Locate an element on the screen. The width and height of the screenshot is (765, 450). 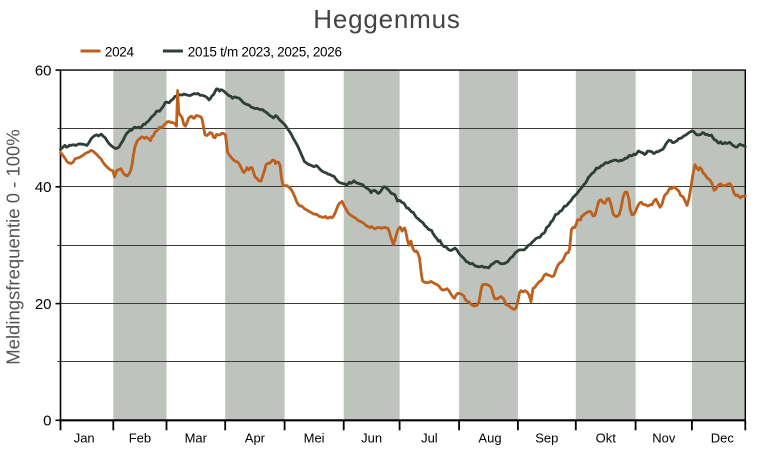
svg-text: Heggenmus is located at coordinates (386, 19).